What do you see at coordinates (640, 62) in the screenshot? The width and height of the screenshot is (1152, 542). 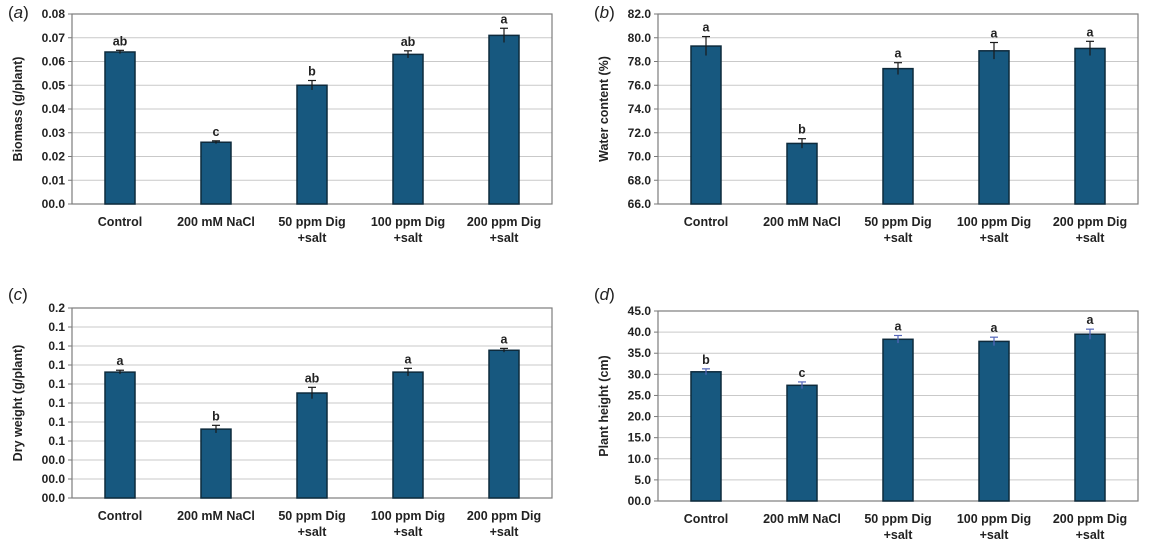 I see `y-tick-label: 78.0` at bounding box center [640, 62].